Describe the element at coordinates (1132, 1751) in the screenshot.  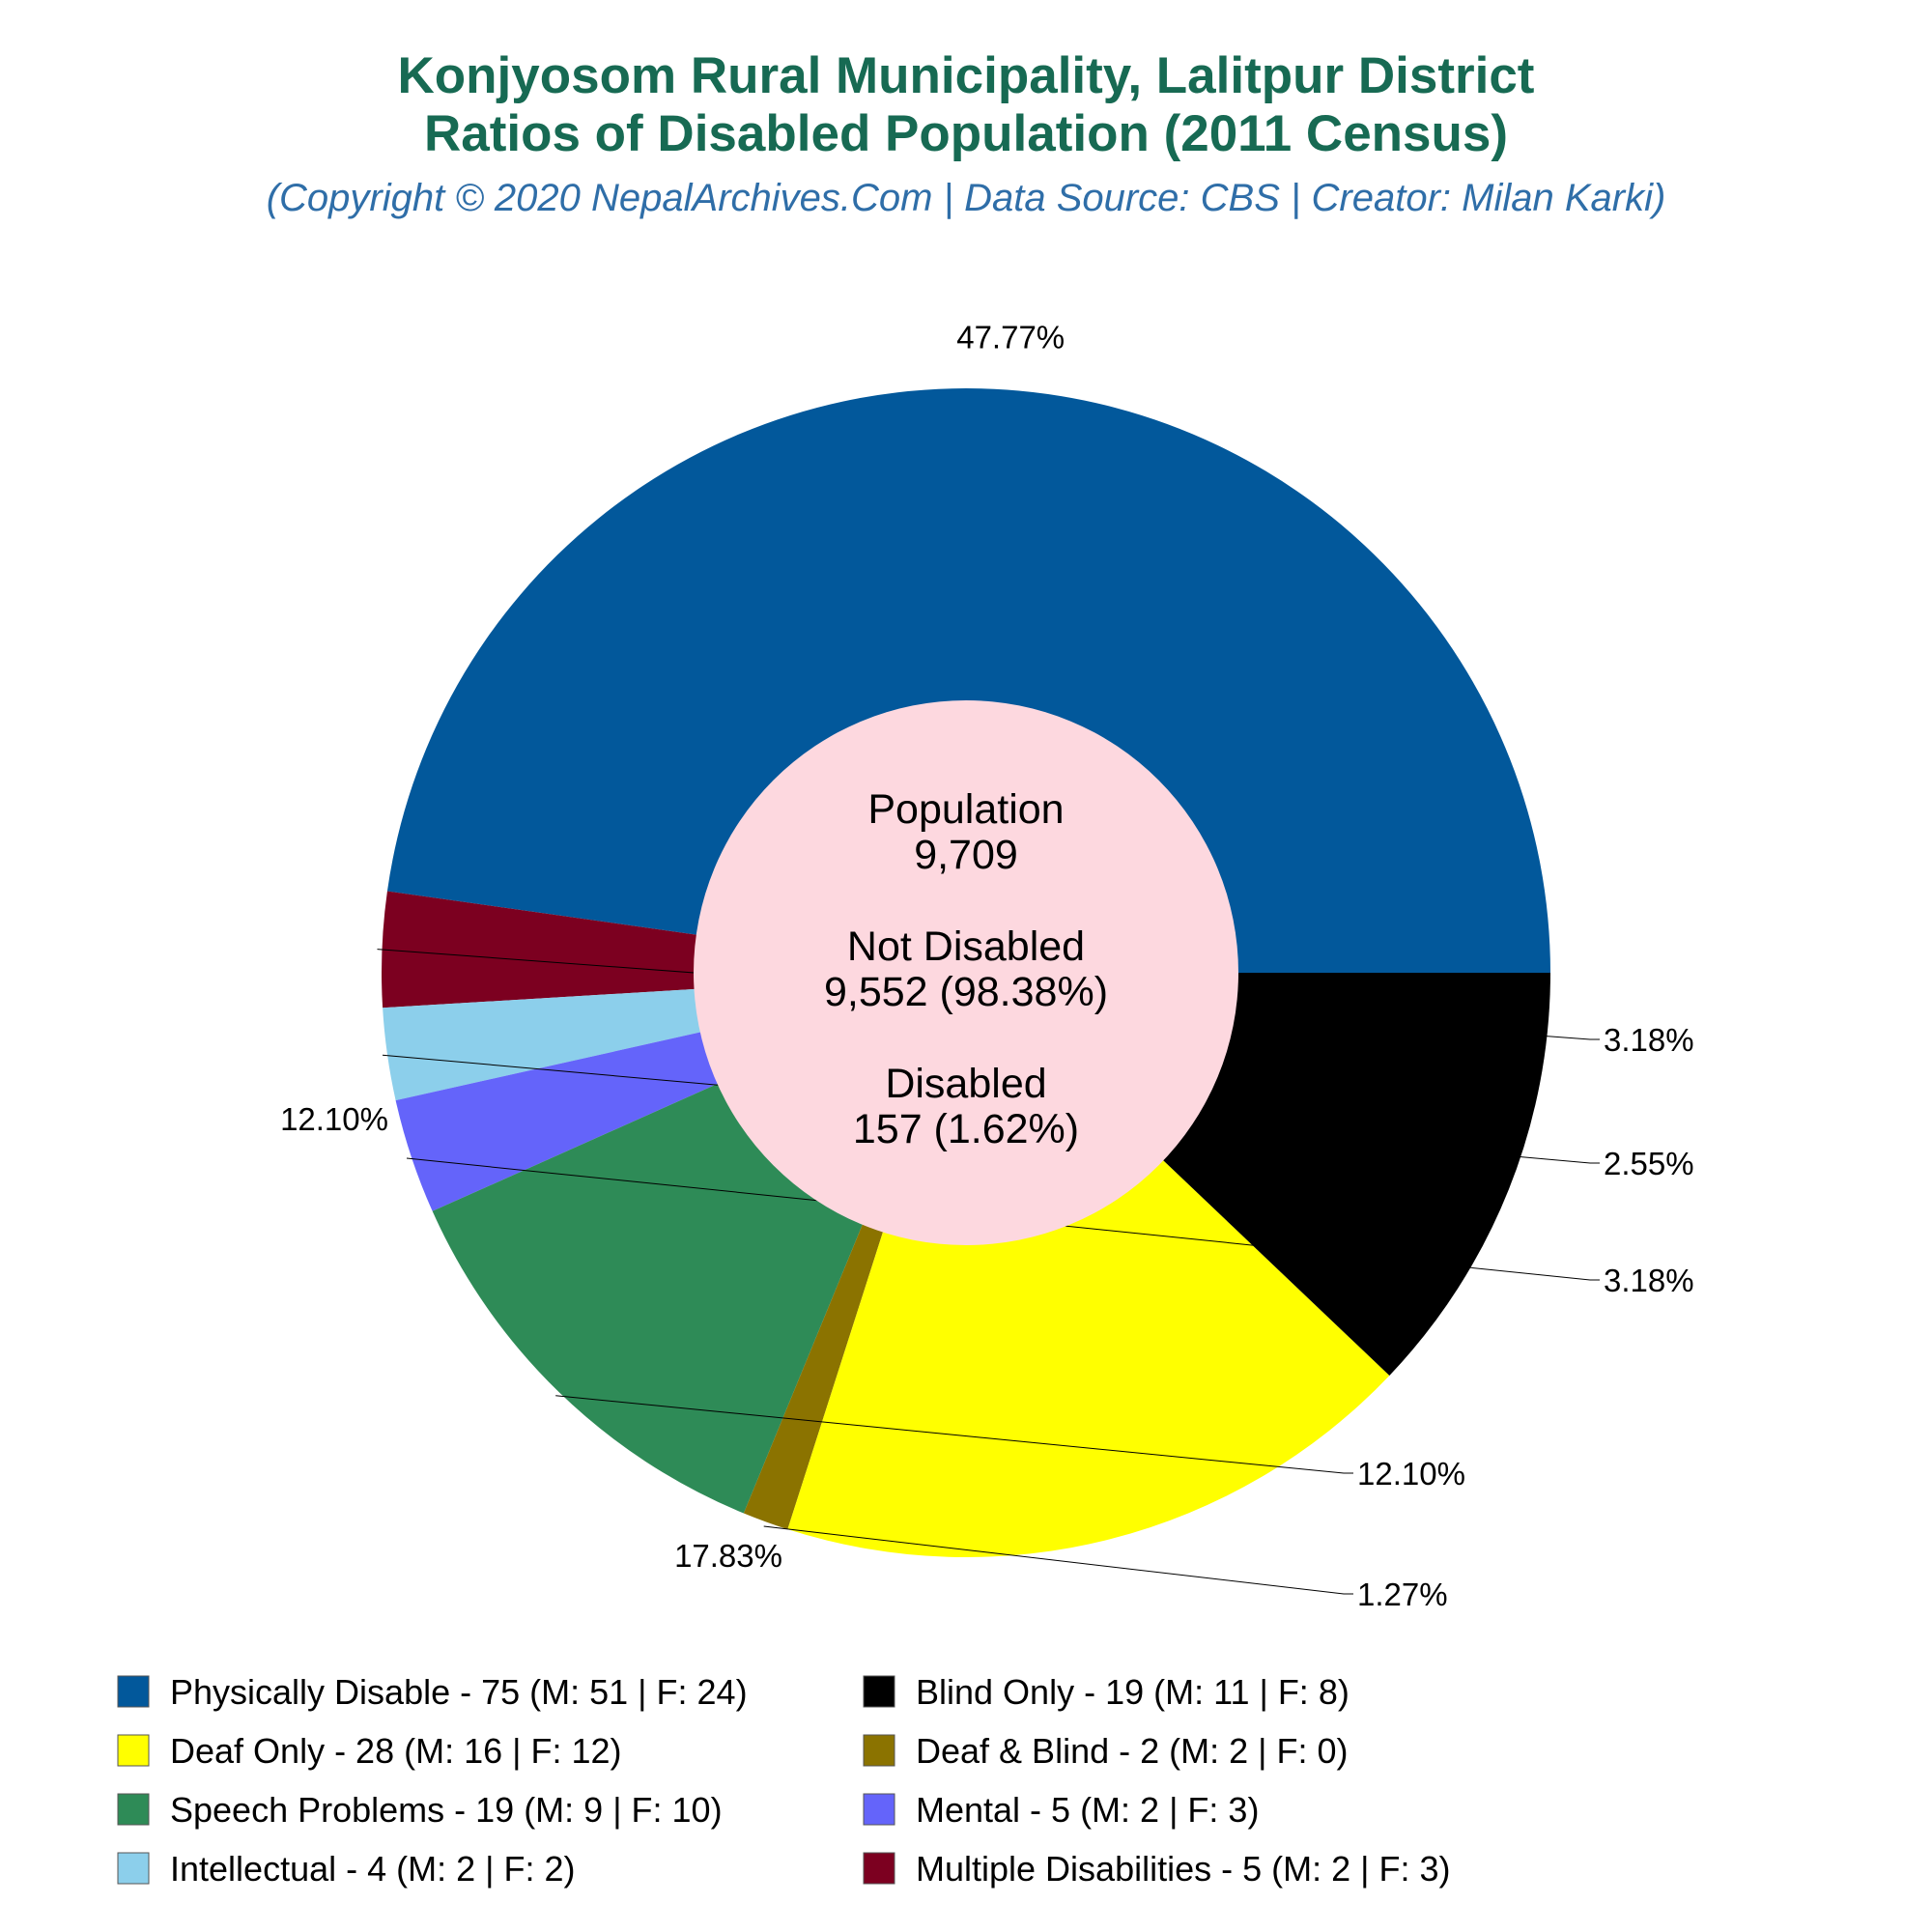
I see `legend-label: Deaf & Blind - 2 (M: 2 | F: 0)` at that location.